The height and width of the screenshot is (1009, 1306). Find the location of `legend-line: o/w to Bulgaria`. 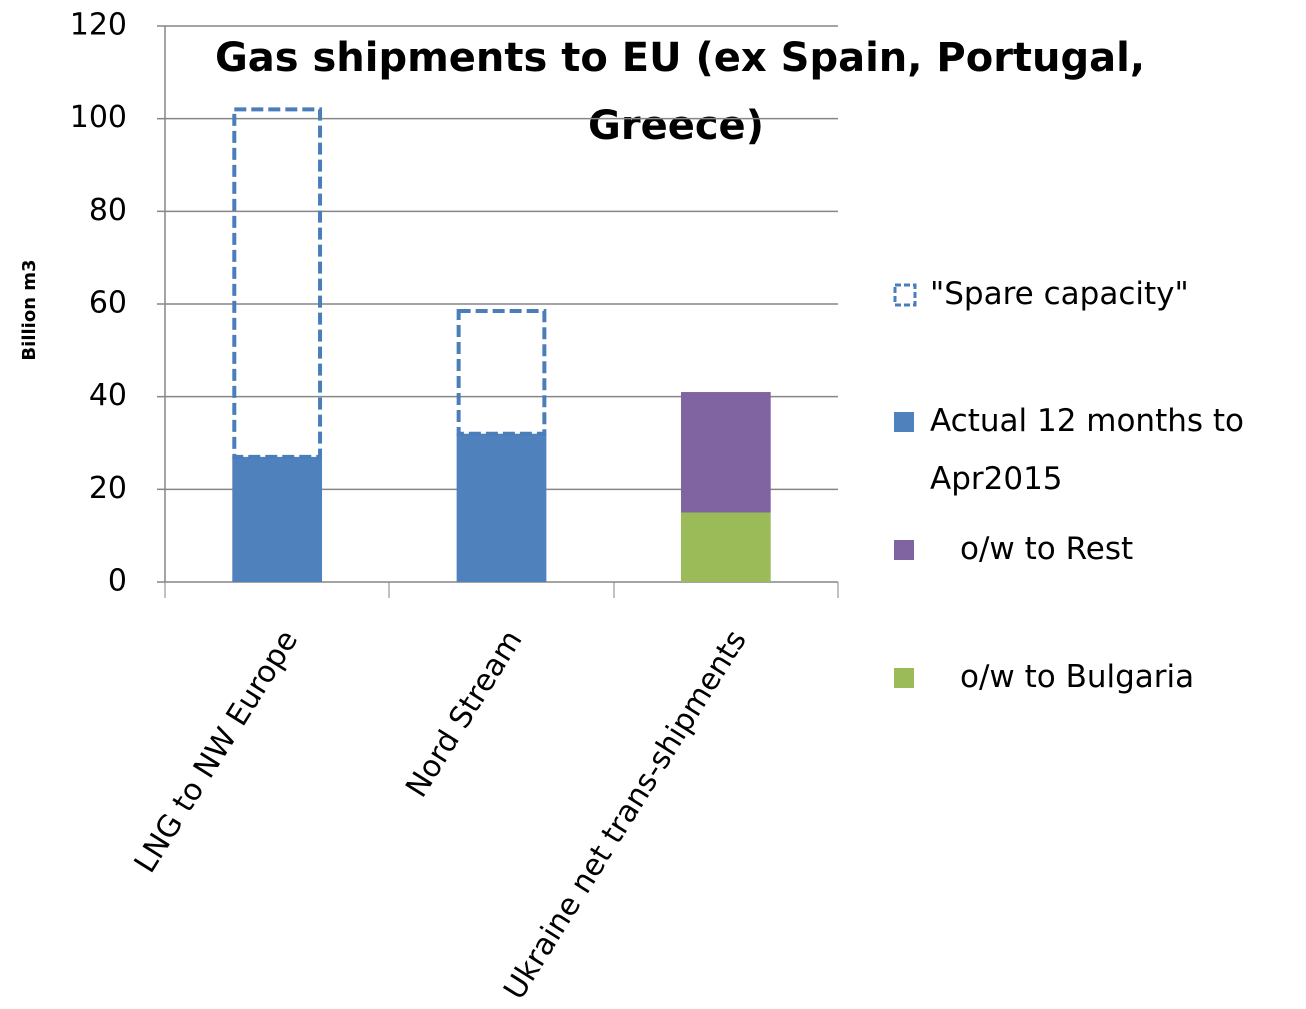

legend-line: o/w to Bulgaria is located at coordinates (1077, 677).